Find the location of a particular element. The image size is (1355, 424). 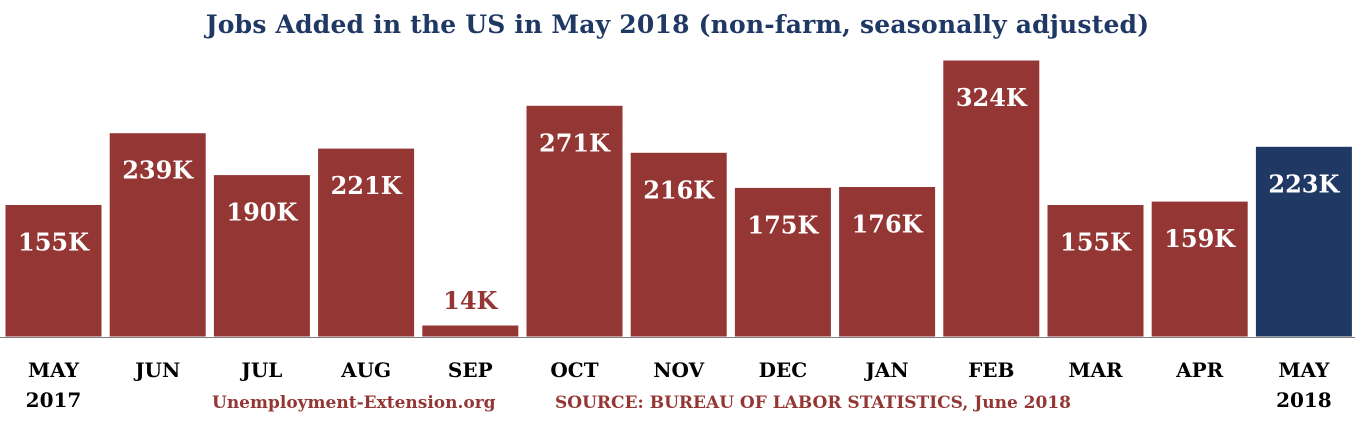

x-tick-label-0-year: 2017 is located at coordinates (54, 400).